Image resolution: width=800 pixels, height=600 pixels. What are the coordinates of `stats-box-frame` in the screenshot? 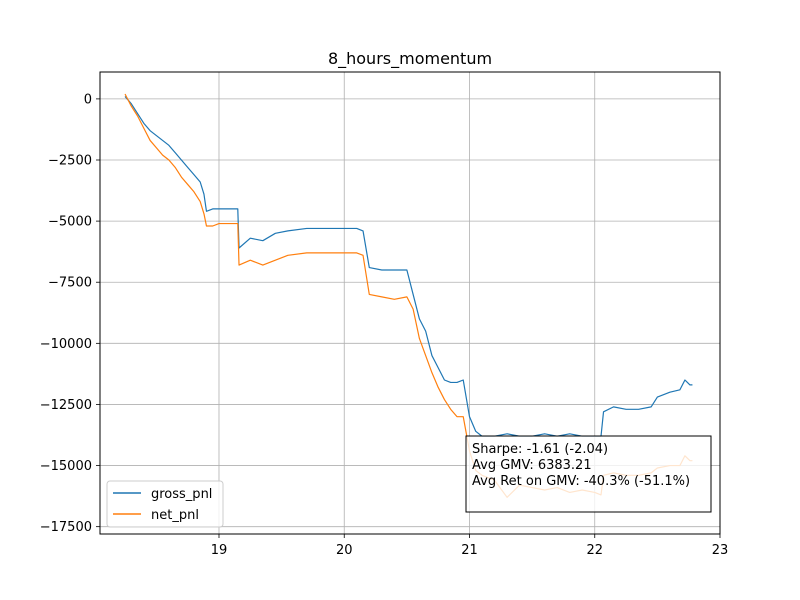 It's located at (588, 474).